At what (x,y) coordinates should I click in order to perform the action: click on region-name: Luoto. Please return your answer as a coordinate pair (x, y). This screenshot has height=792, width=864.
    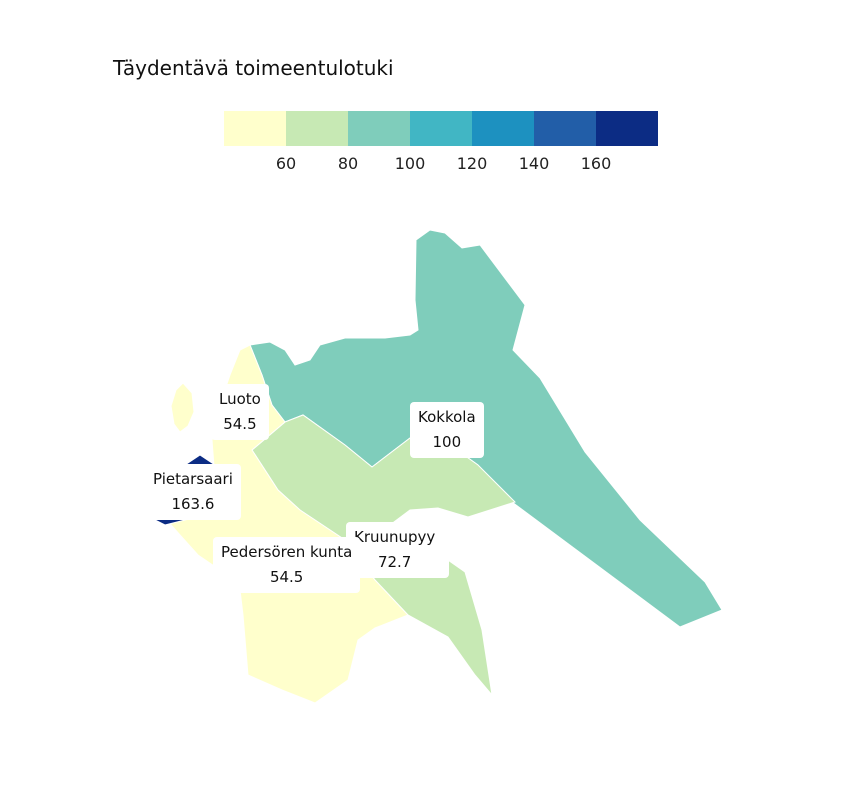
    Looking at the image, I should click on (240, 399).